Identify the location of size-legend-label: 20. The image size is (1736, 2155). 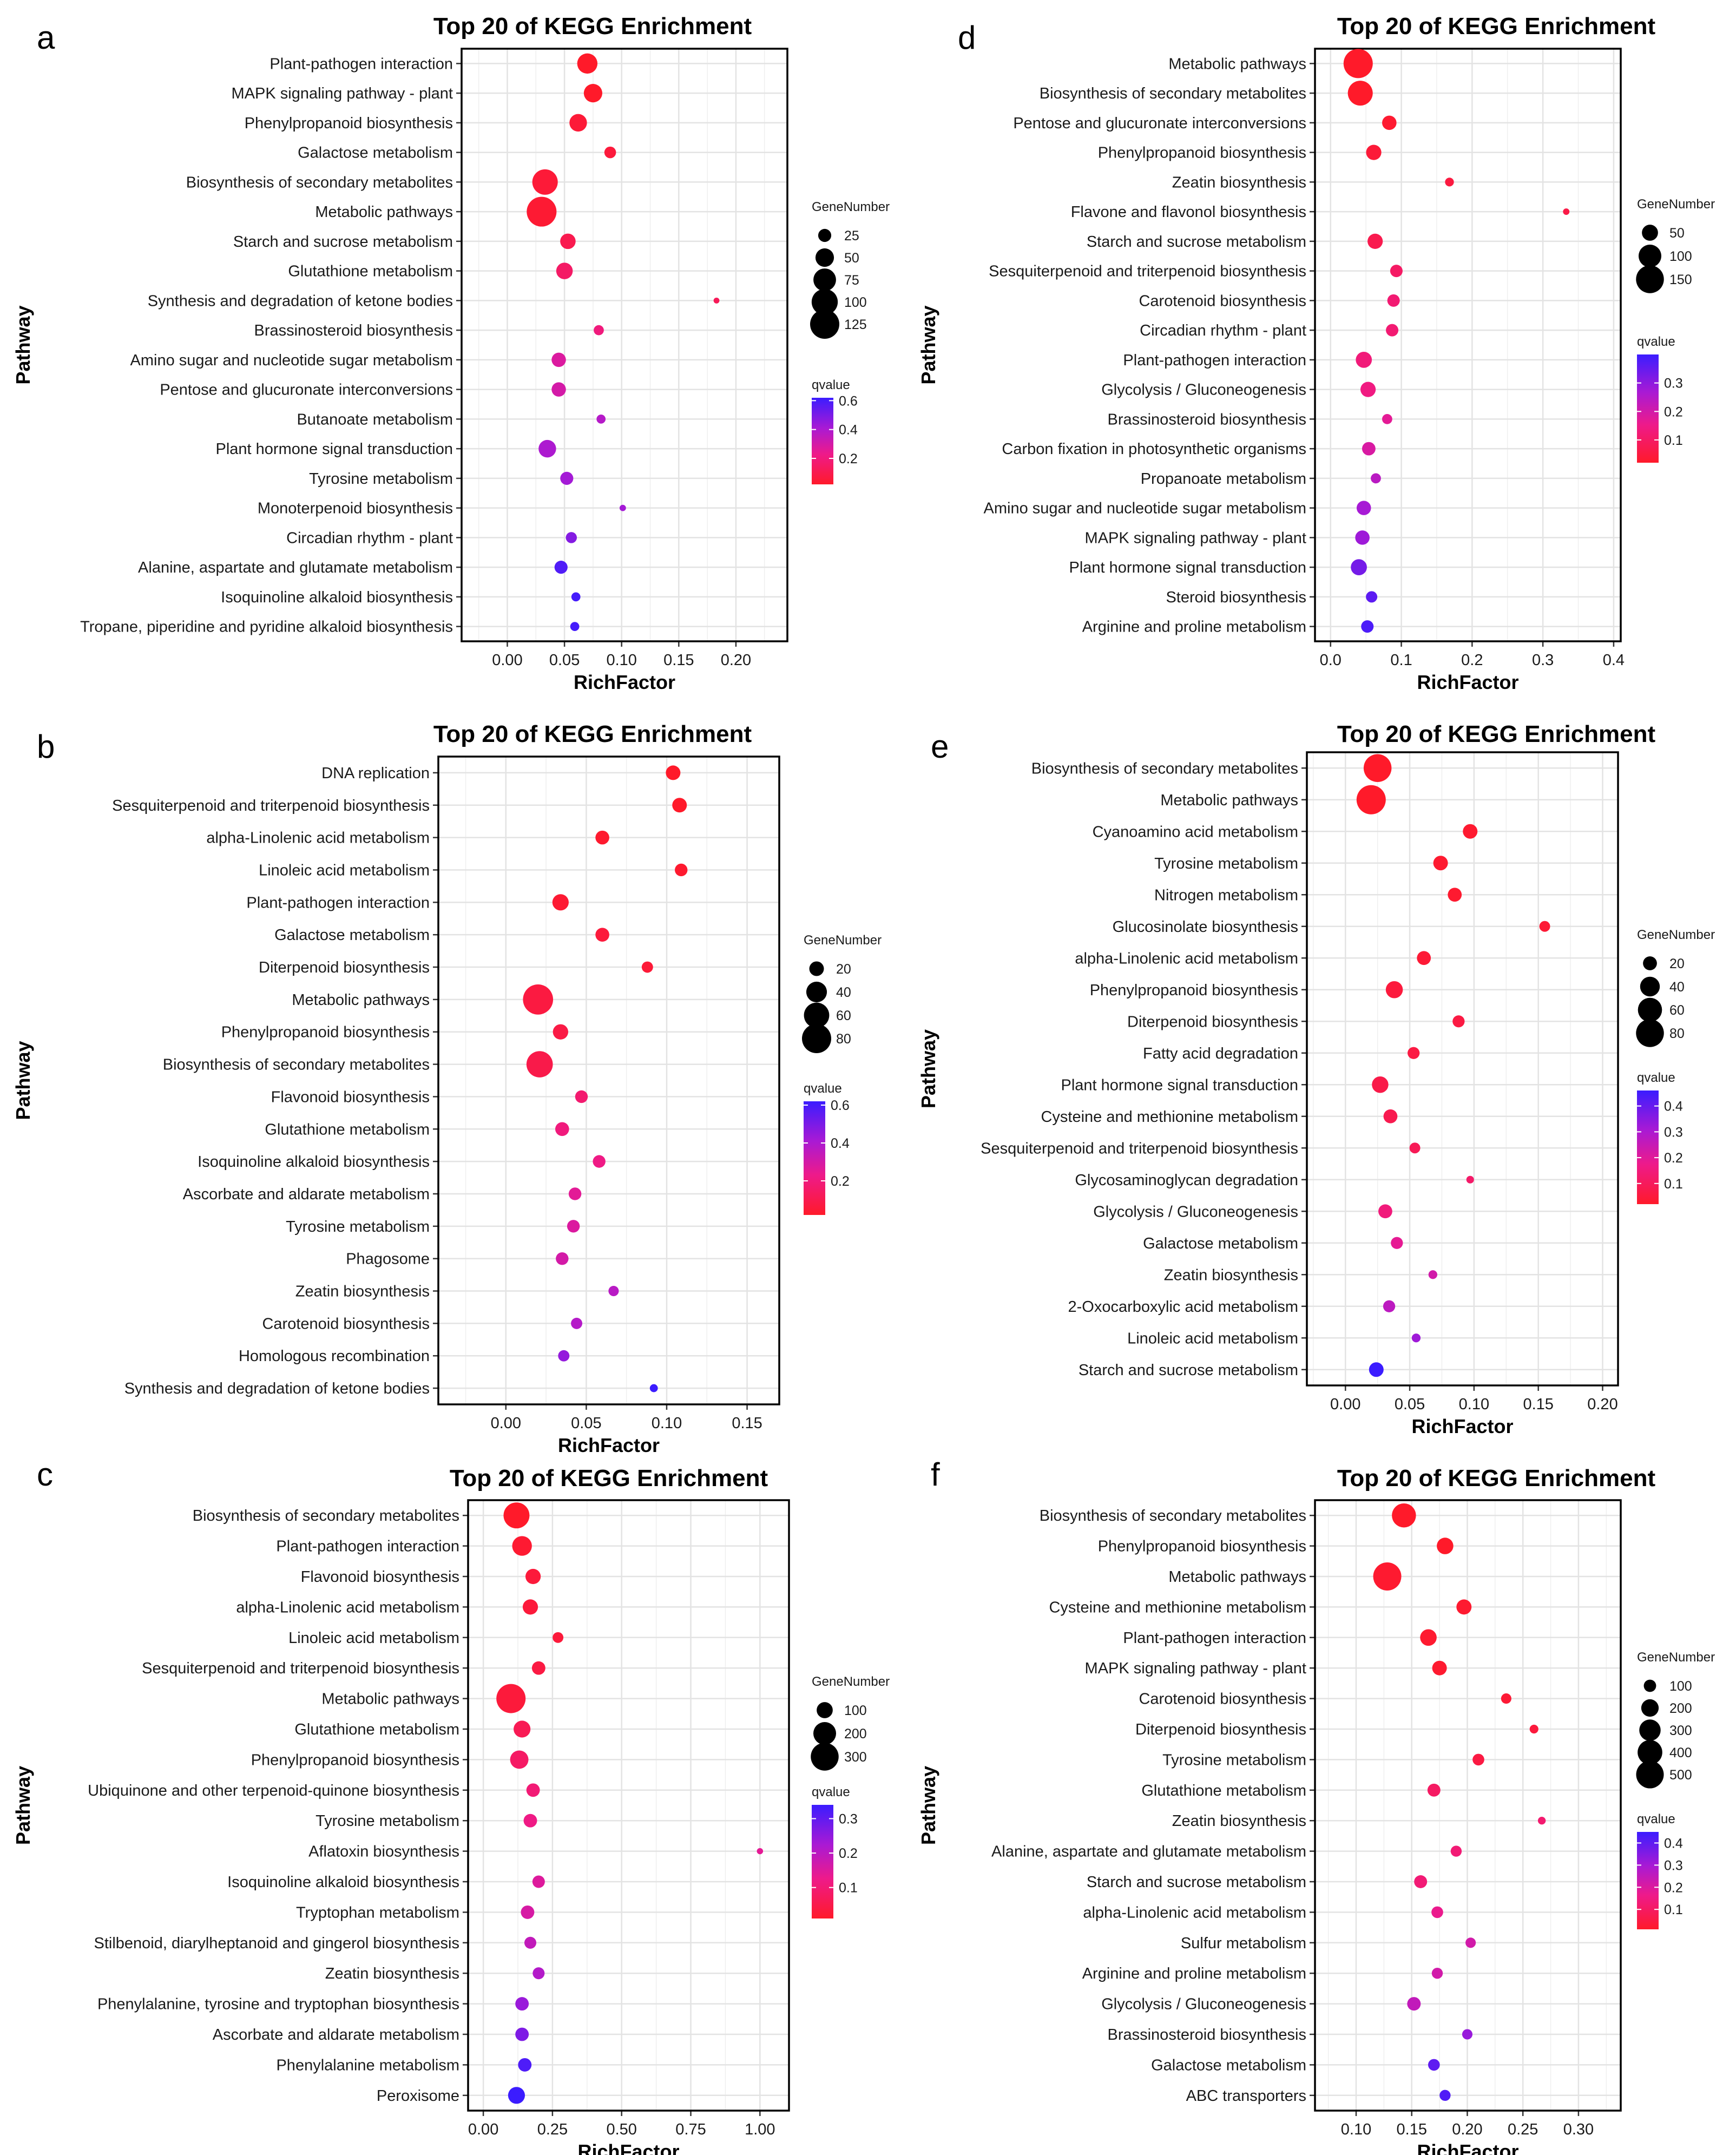
(844, 970).